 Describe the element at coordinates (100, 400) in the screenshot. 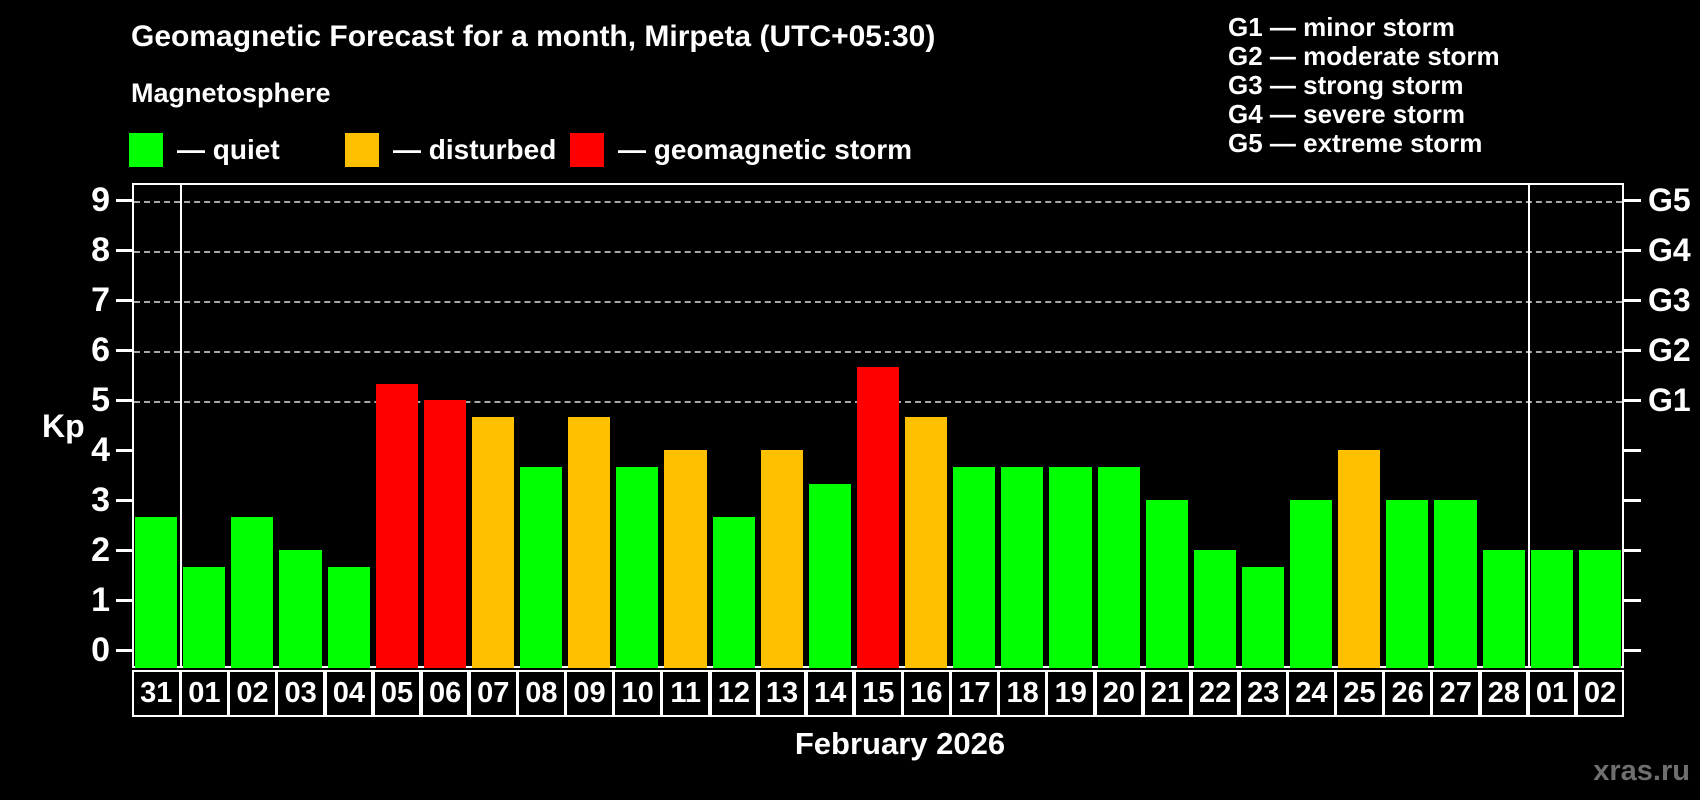

I see `y-axis-label-5: 5` at that location.